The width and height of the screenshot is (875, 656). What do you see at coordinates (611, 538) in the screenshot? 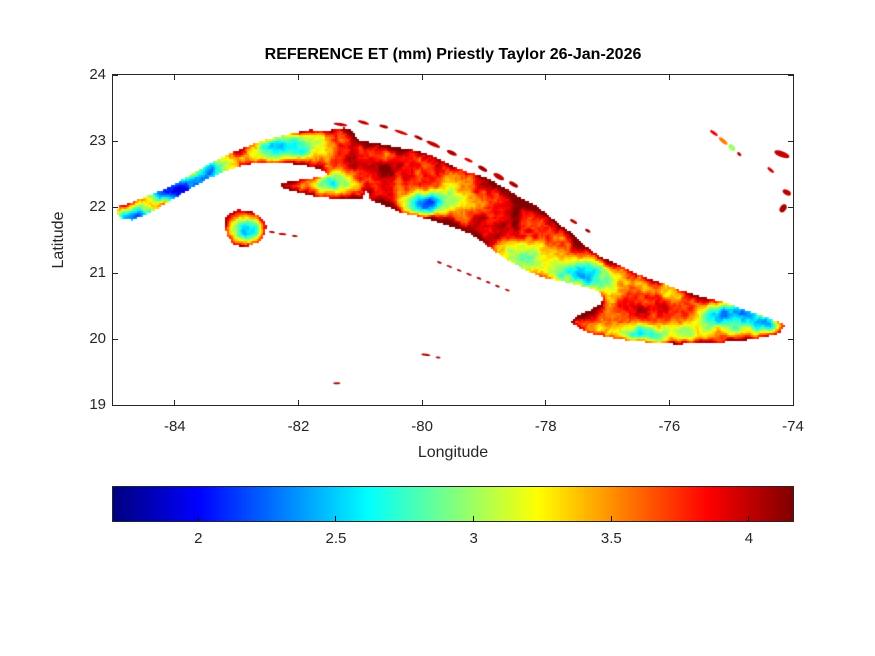
I see `colorbar-tick-label: 3.5` at bounding box center [611, 538].